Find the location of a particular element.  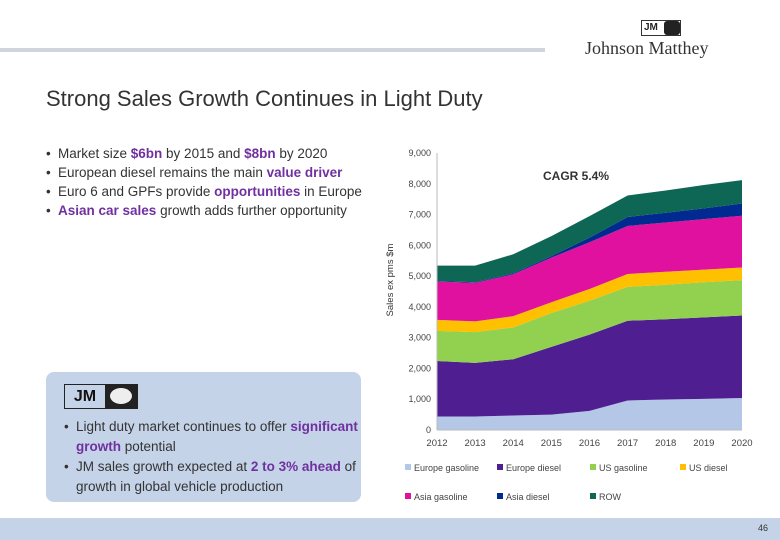

area-europe-diesel is located at coordinates (589, 366).